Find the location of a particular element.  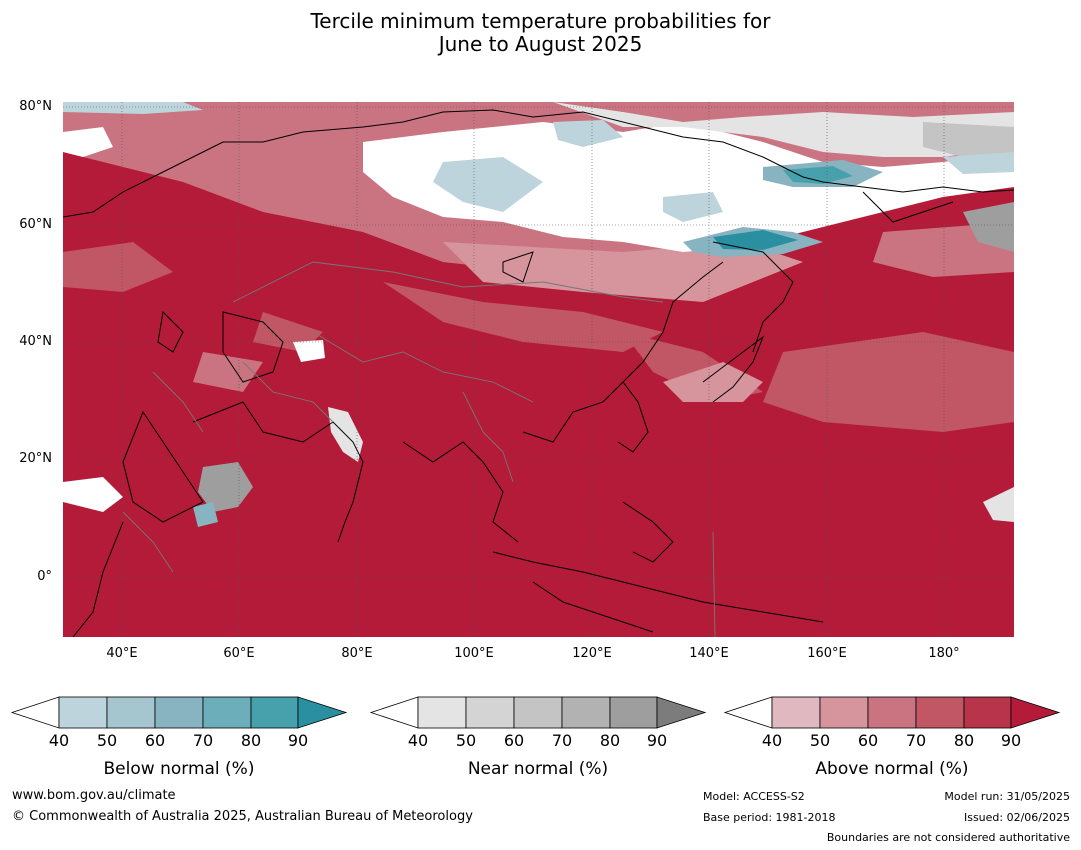

legend-above-tick-60: 60 is located at coordinates (868, 740).